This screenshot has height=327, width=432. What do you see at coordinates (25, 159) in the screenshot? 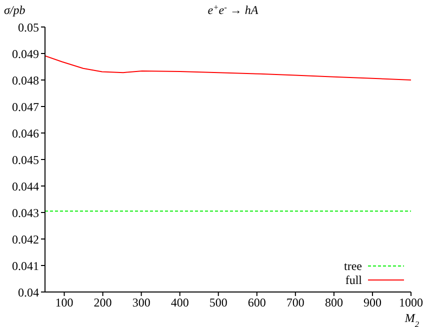
I see `y-tick-label: 0.045` at bounding box center [25, 159].